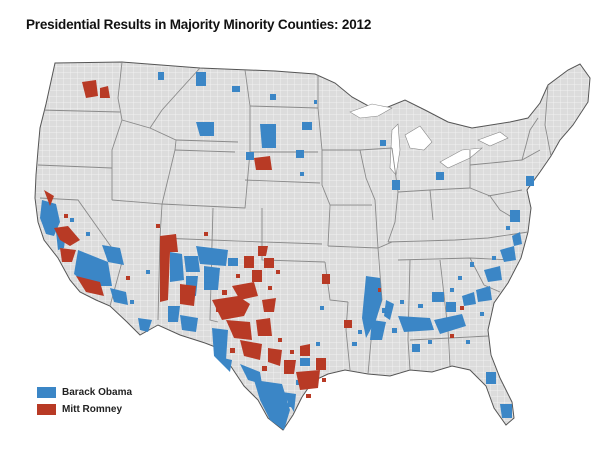 The width and height of the screenshot is (610, 471). What do you see at coordinates (46, 409) in the screenshot?
I see `romney-swatch` at bounding box center [46, 409].